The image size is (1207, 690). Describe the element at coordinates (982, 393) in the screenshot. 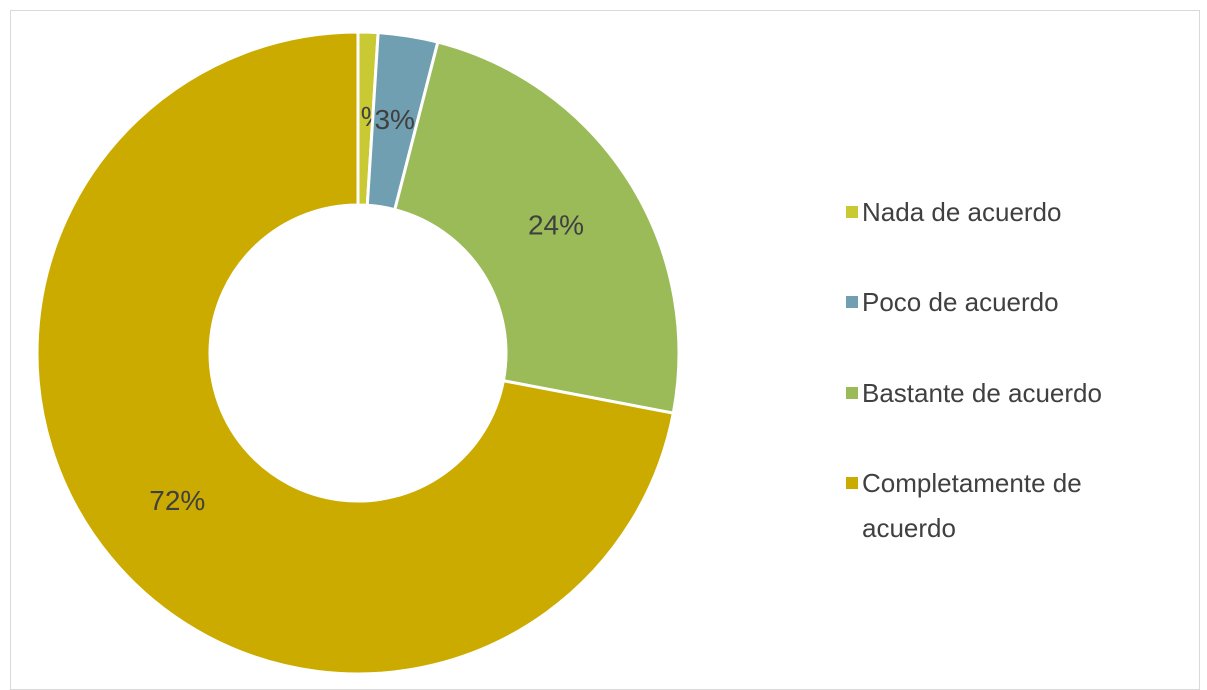

I see `legend-label: Bastante de acuerdo` at that location.